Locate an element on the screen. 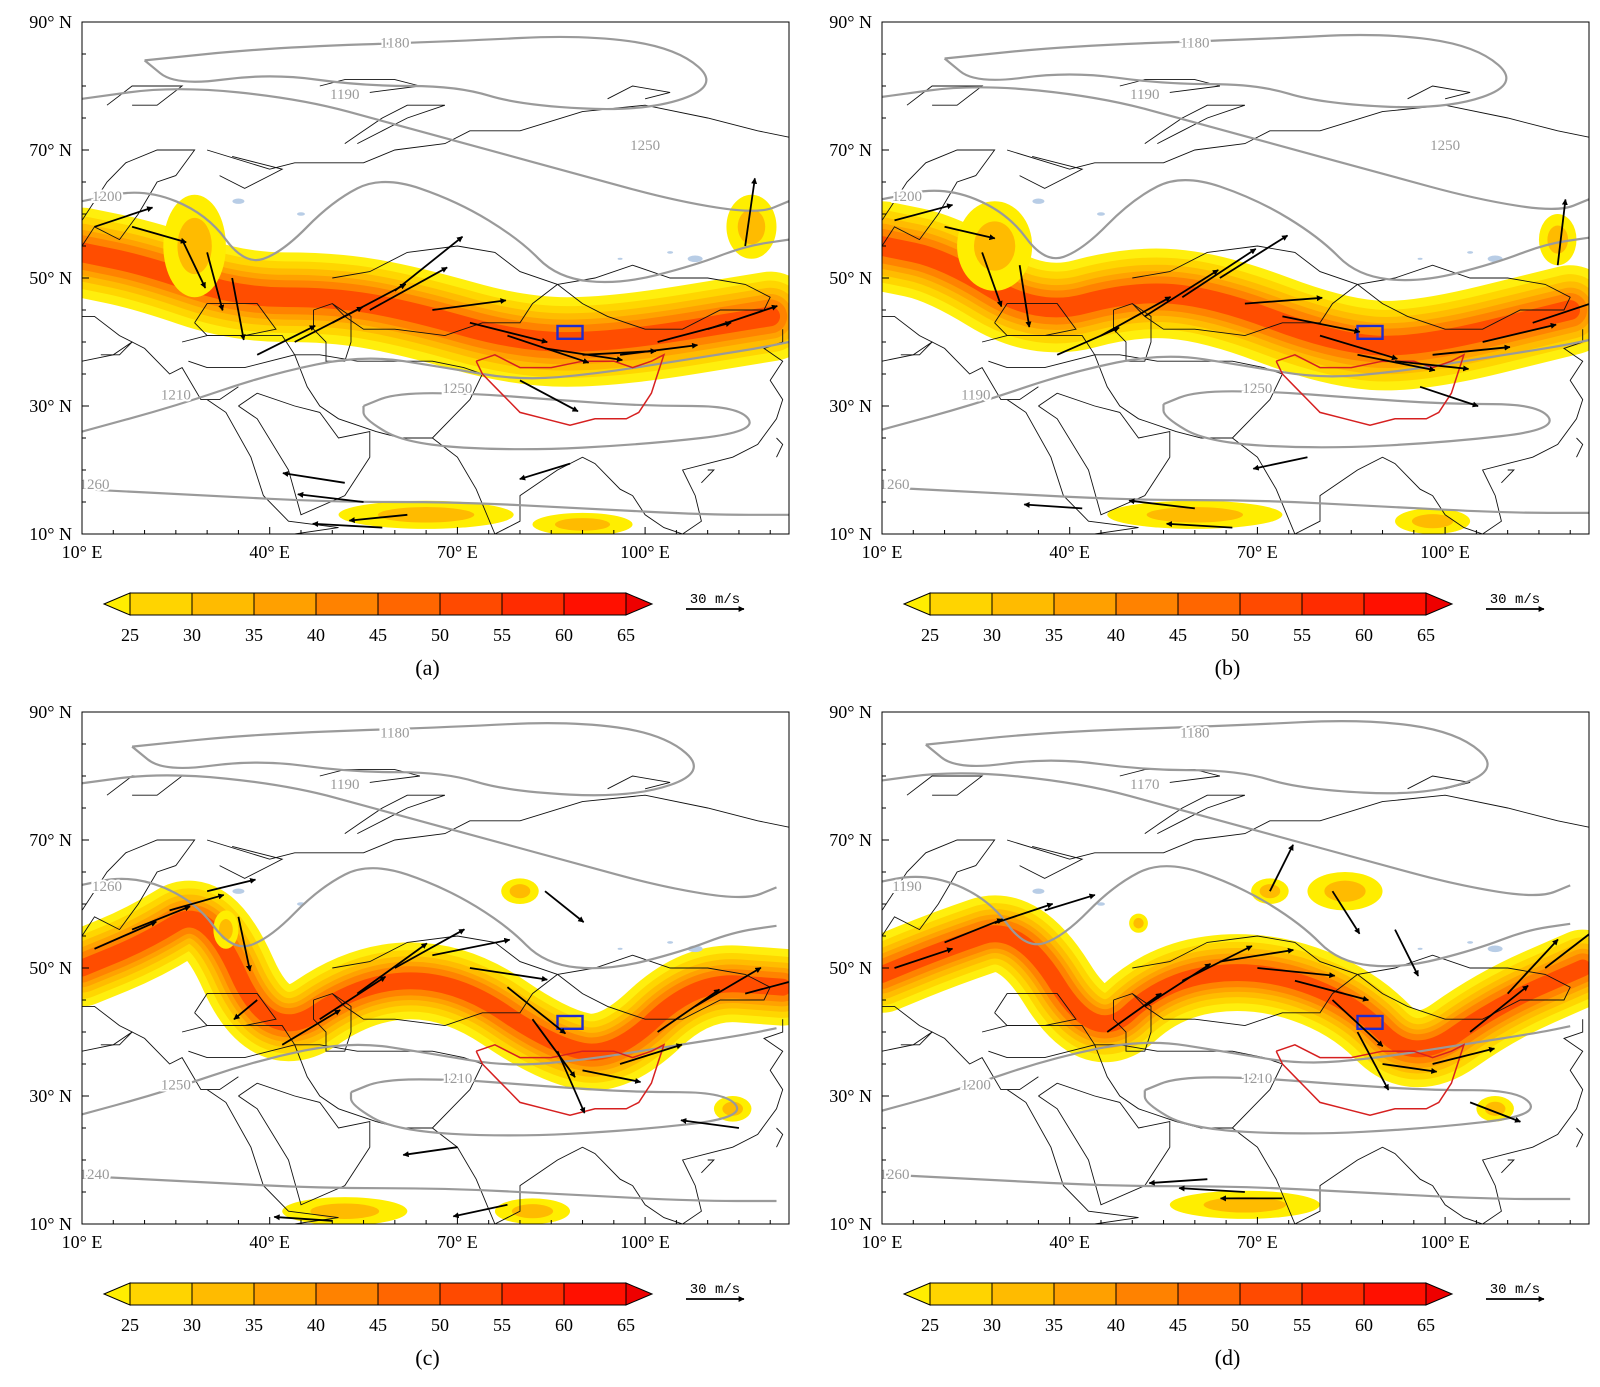 This screenshot has height=1387, width=1600. colorbar-tick-label: 30 is located at coordinates (992, 635).